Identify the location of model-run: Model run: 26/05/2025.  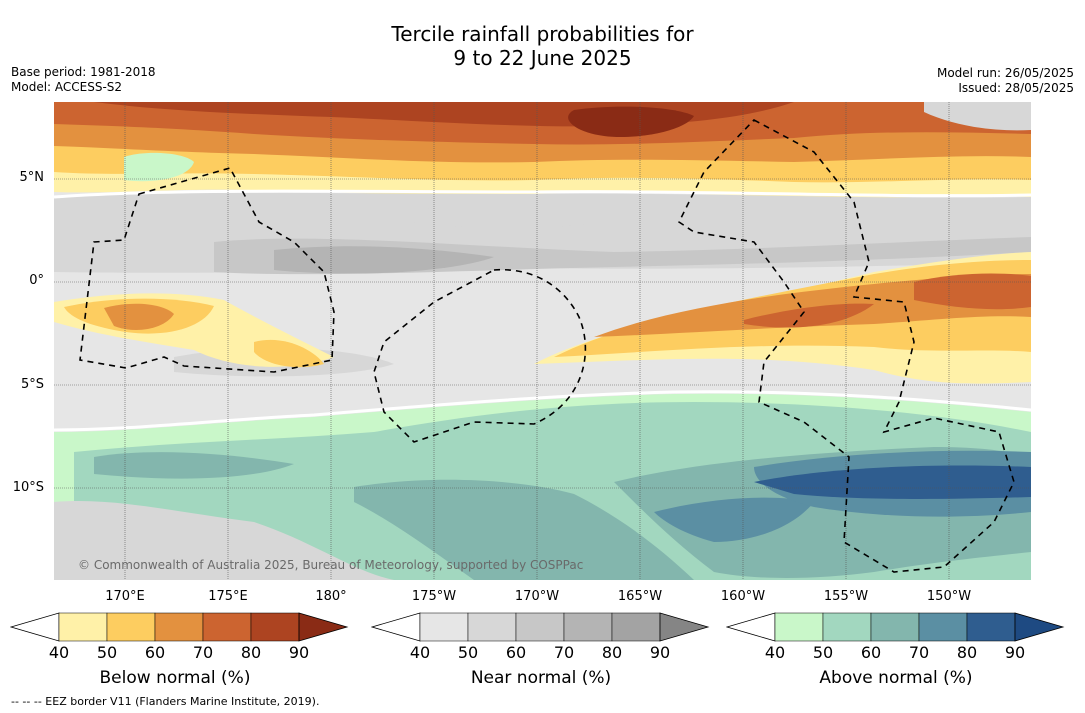
(1005, 73).